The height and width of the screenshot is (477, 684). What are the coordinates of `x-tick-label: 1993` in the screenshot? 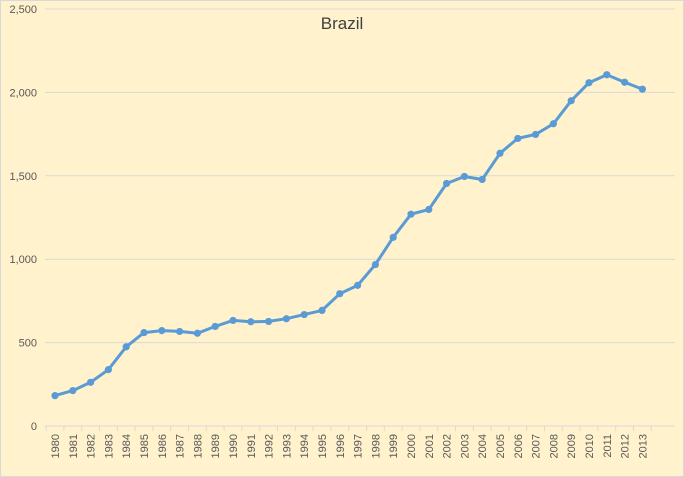 It's located at (287, 446).